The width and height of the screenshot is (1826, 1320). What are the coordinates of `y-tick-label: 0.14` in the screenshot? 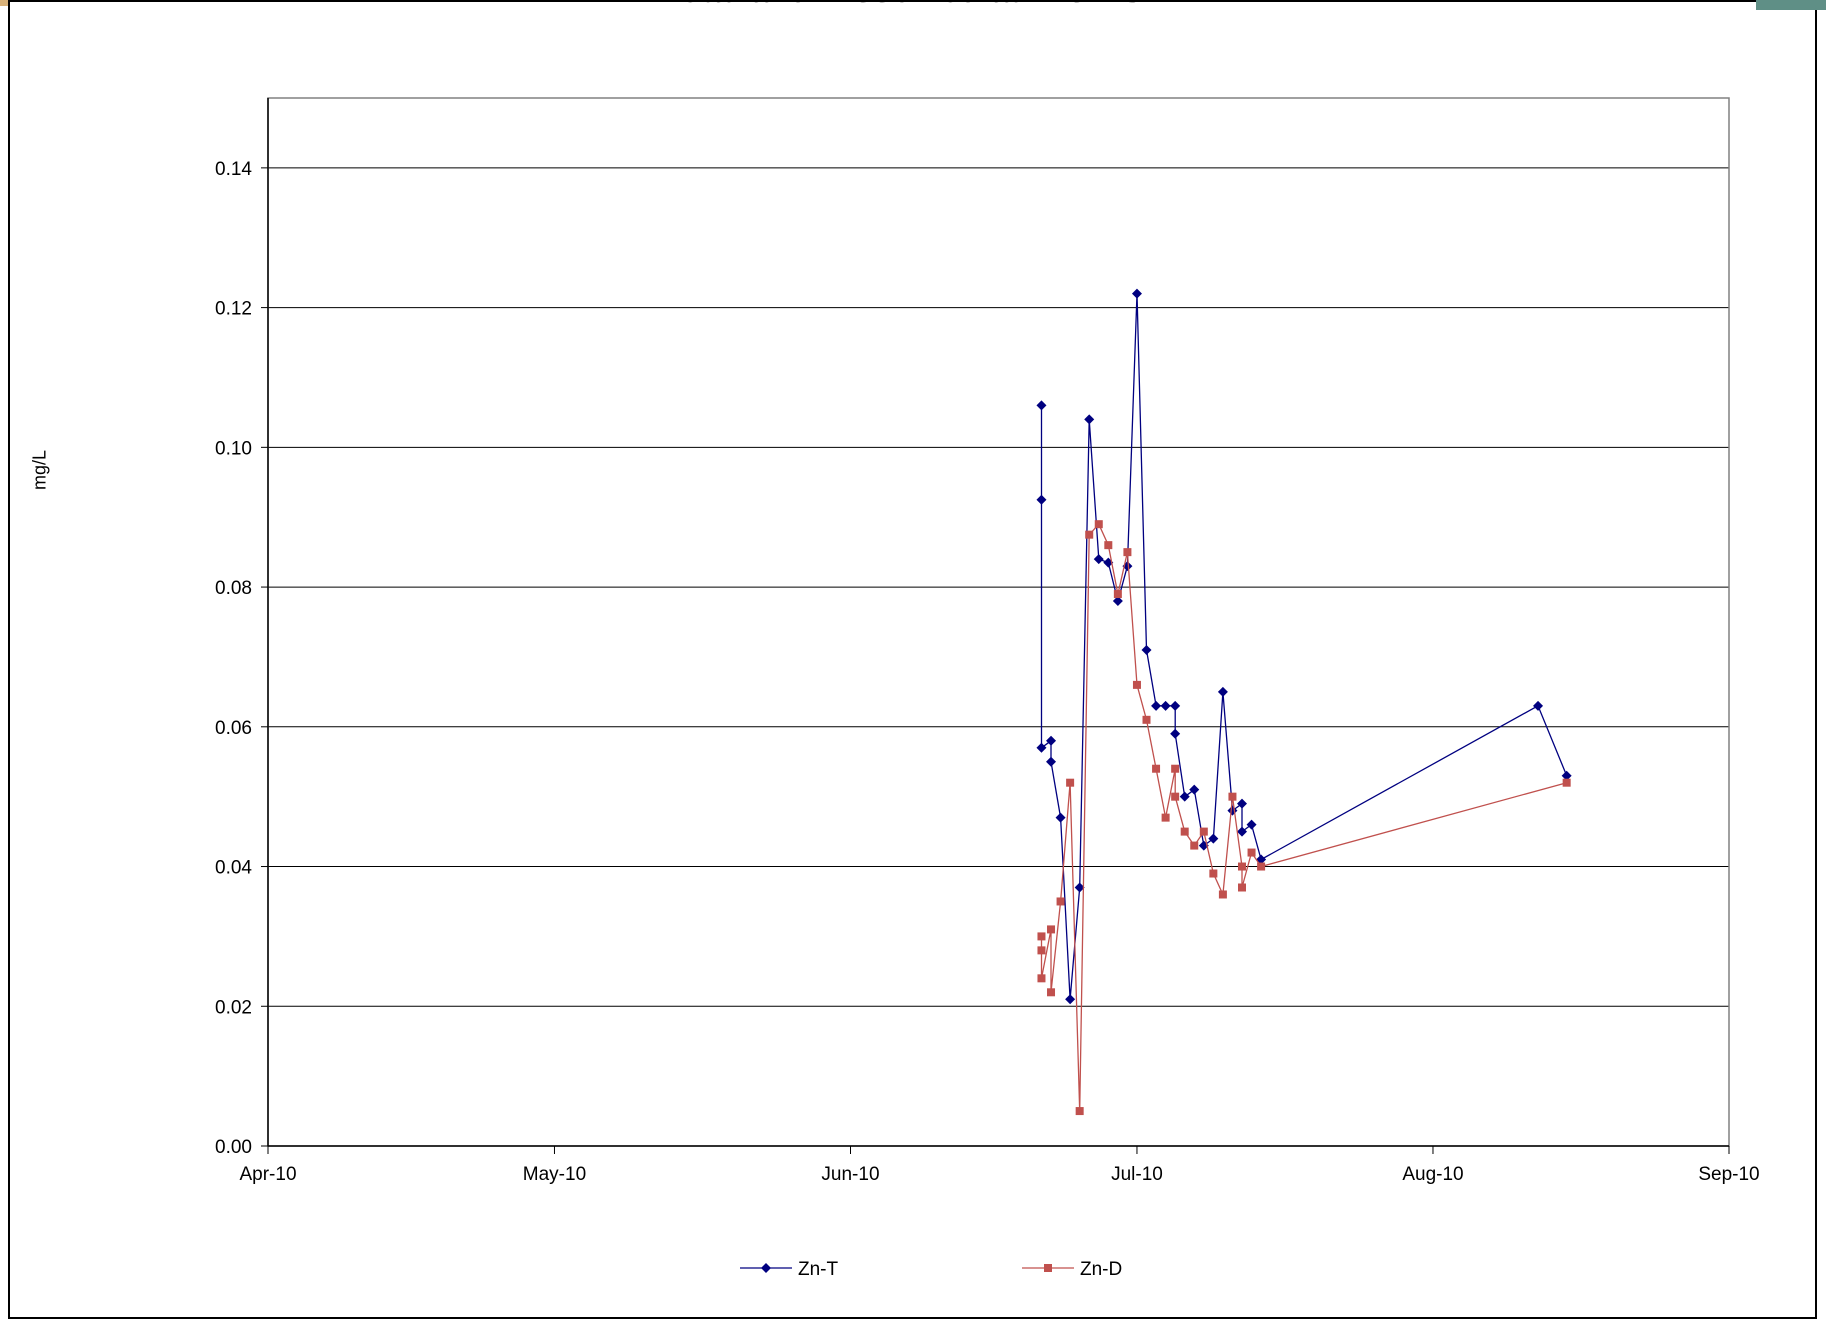 It's located at (233, 169).